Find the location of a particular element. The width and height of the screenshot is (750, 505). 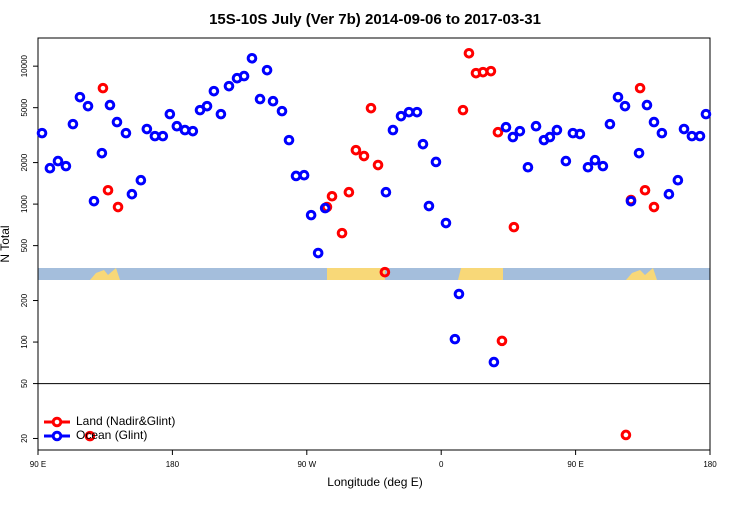

y-tick-label: 500 is located at coordinates (24, 245).